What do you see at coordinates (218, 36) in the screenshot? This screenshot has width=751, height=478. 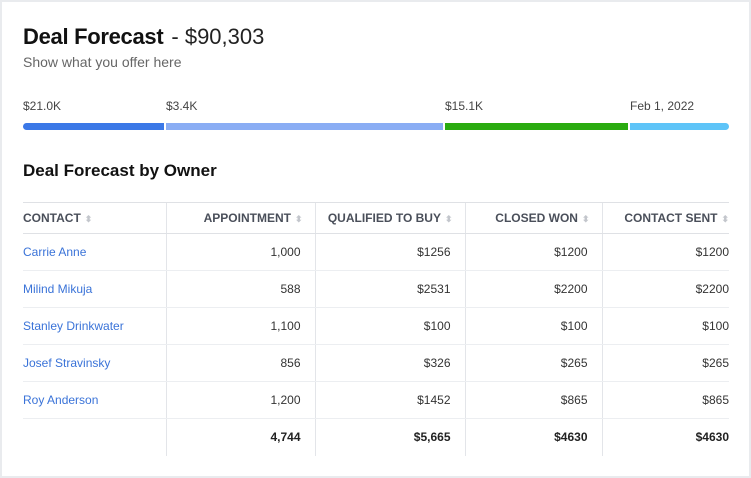 I see `forecast-amount: - $90,303` at bounding box center [218, 36].